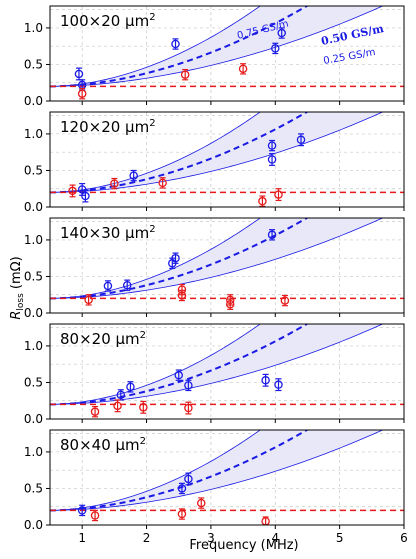 The height and width of the screenshot is (559, 416). I want to click on y-axis-title-unit: (mΩ), so click(16, 274).